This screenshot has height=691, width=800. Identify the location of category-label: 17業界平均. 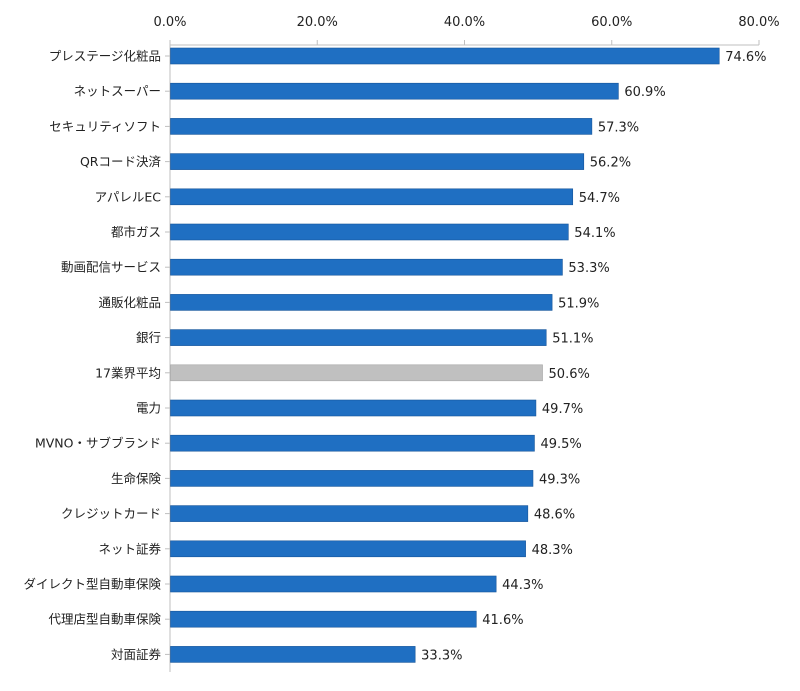
(128, 372).